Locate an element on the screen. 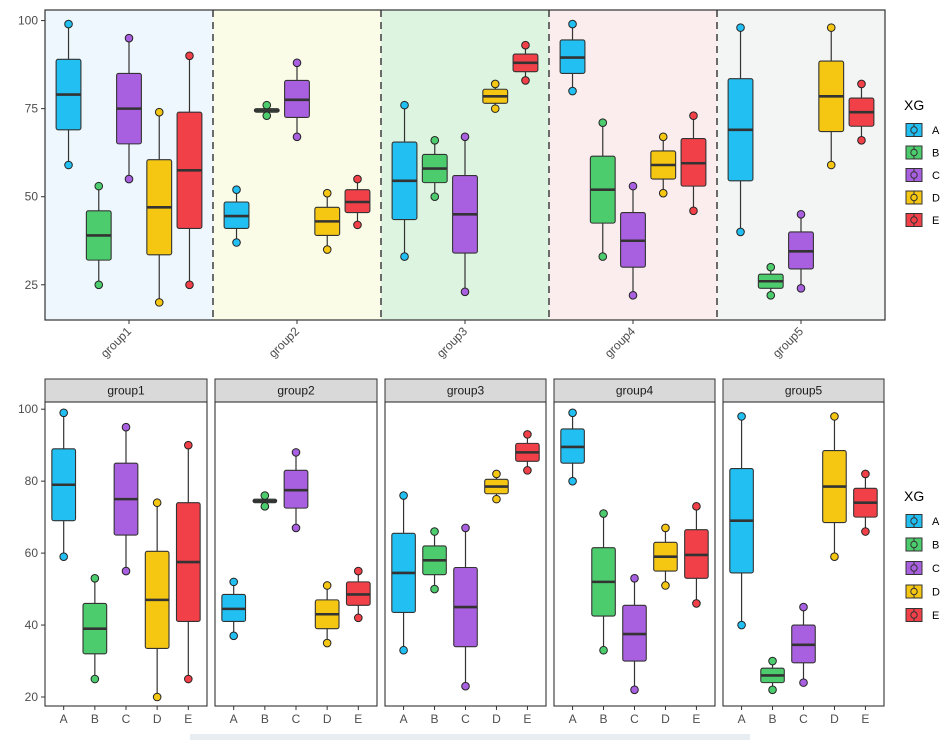  box-group1-a-point-max is located at coordinates (68, 24).